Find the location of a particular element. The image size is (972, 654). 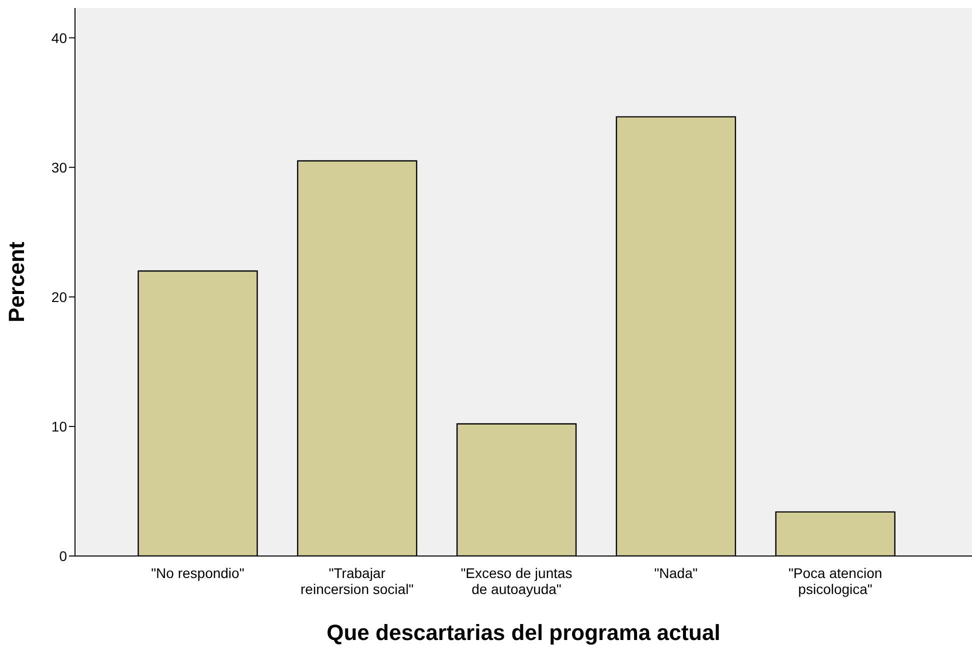

y-tick-label: 0 is located at coordinates (63, 556).